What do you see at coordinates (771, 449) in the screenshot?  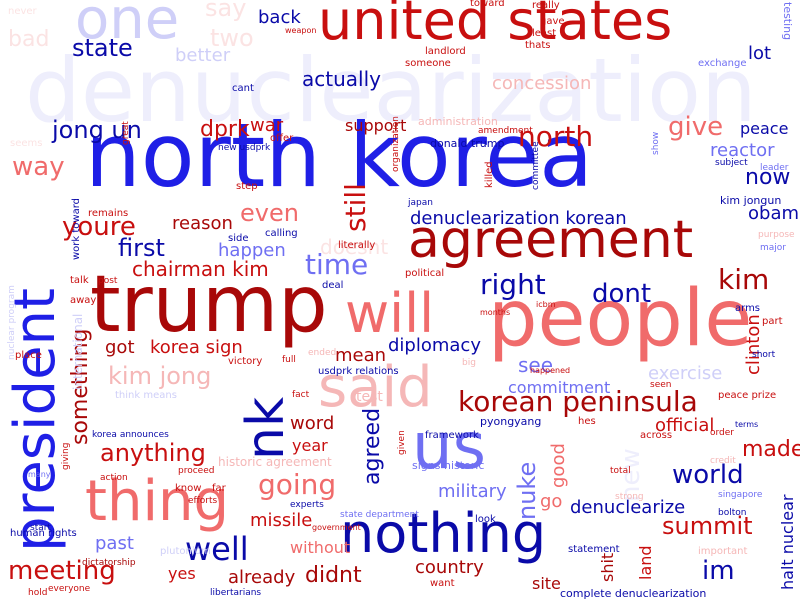 I see `cloud-word: made` at bounding box center [771, 449].